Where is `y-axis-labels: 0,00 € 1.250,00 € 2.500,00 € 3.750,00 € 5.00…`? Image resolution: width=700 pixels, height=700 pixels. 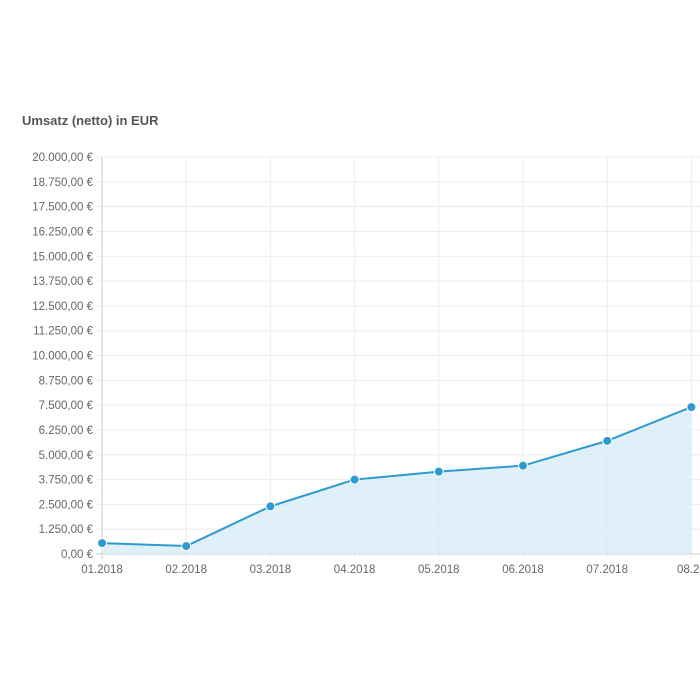 y-axis-labels: 0,00 € 1.250,00 € 2.500,00 € 3.750,00 € 5.00… is located at coordinates (62, 356).